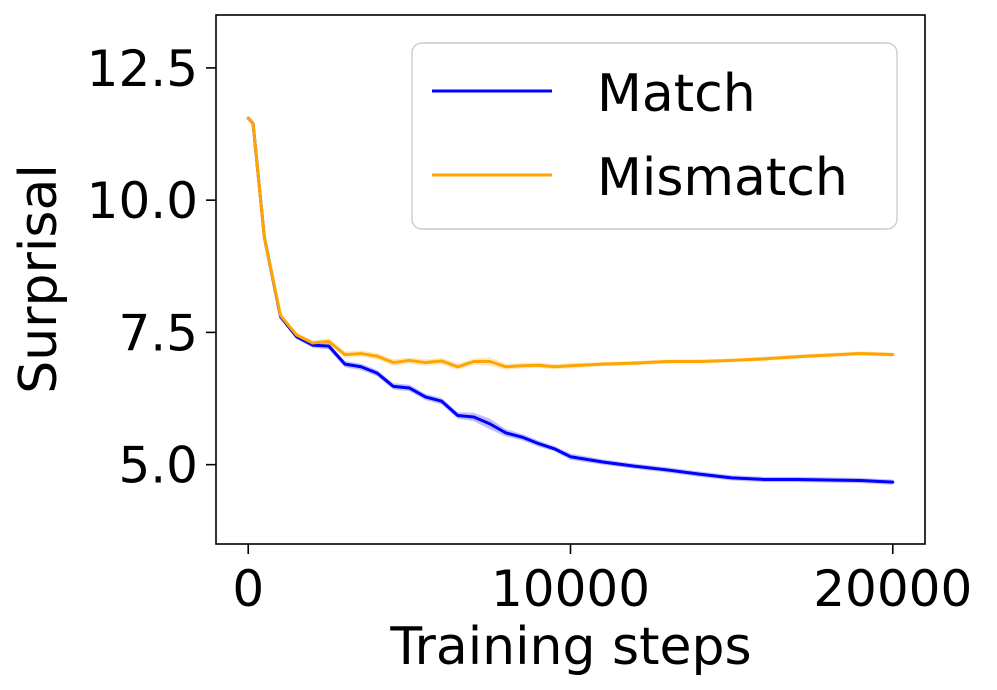 The width and height of the screenshot is (997, 690). What do you see at coordinates (570, 589) in the screenshot?
I see `x-tick-label: 10000` at bounding box center [570, 589].